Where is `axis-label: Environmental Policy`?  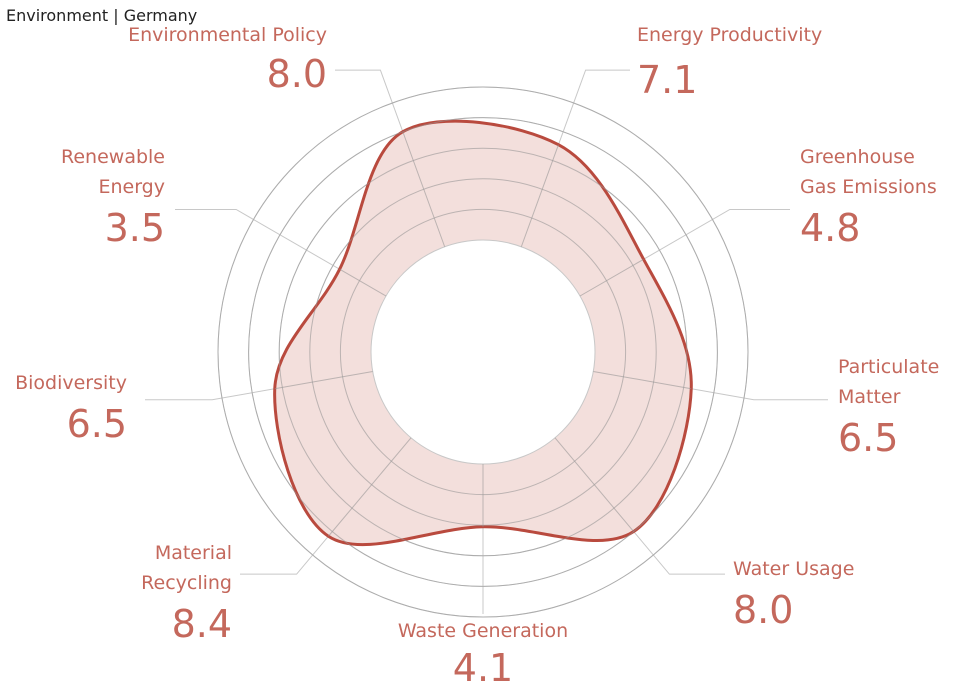
axis-label: Environmental Policy is located at coordinates (227, 35).